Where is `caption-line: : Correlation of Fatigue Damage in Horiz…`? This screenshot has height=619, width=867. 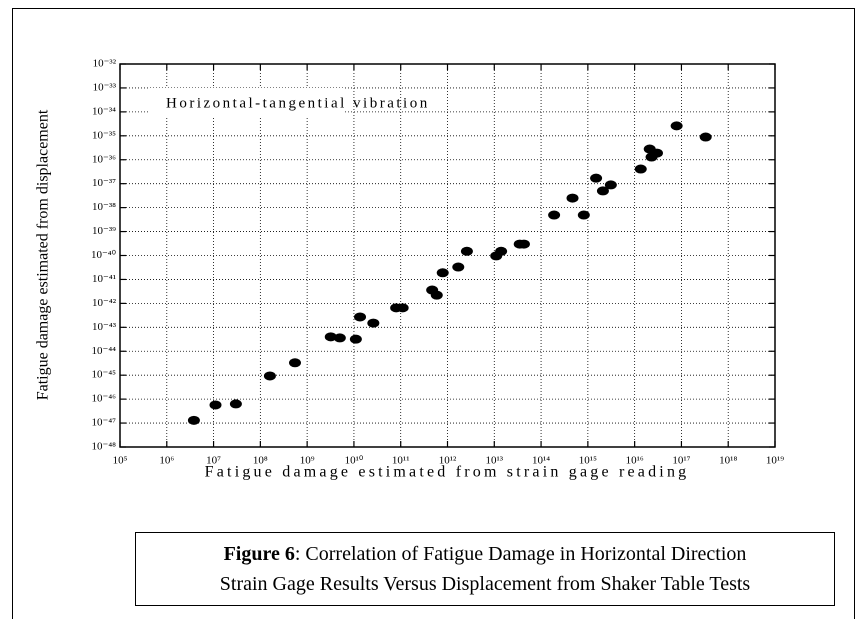 caption-line: : Correlation of Fatigue Damage in Horiz… is located at coordinates (520, 554).